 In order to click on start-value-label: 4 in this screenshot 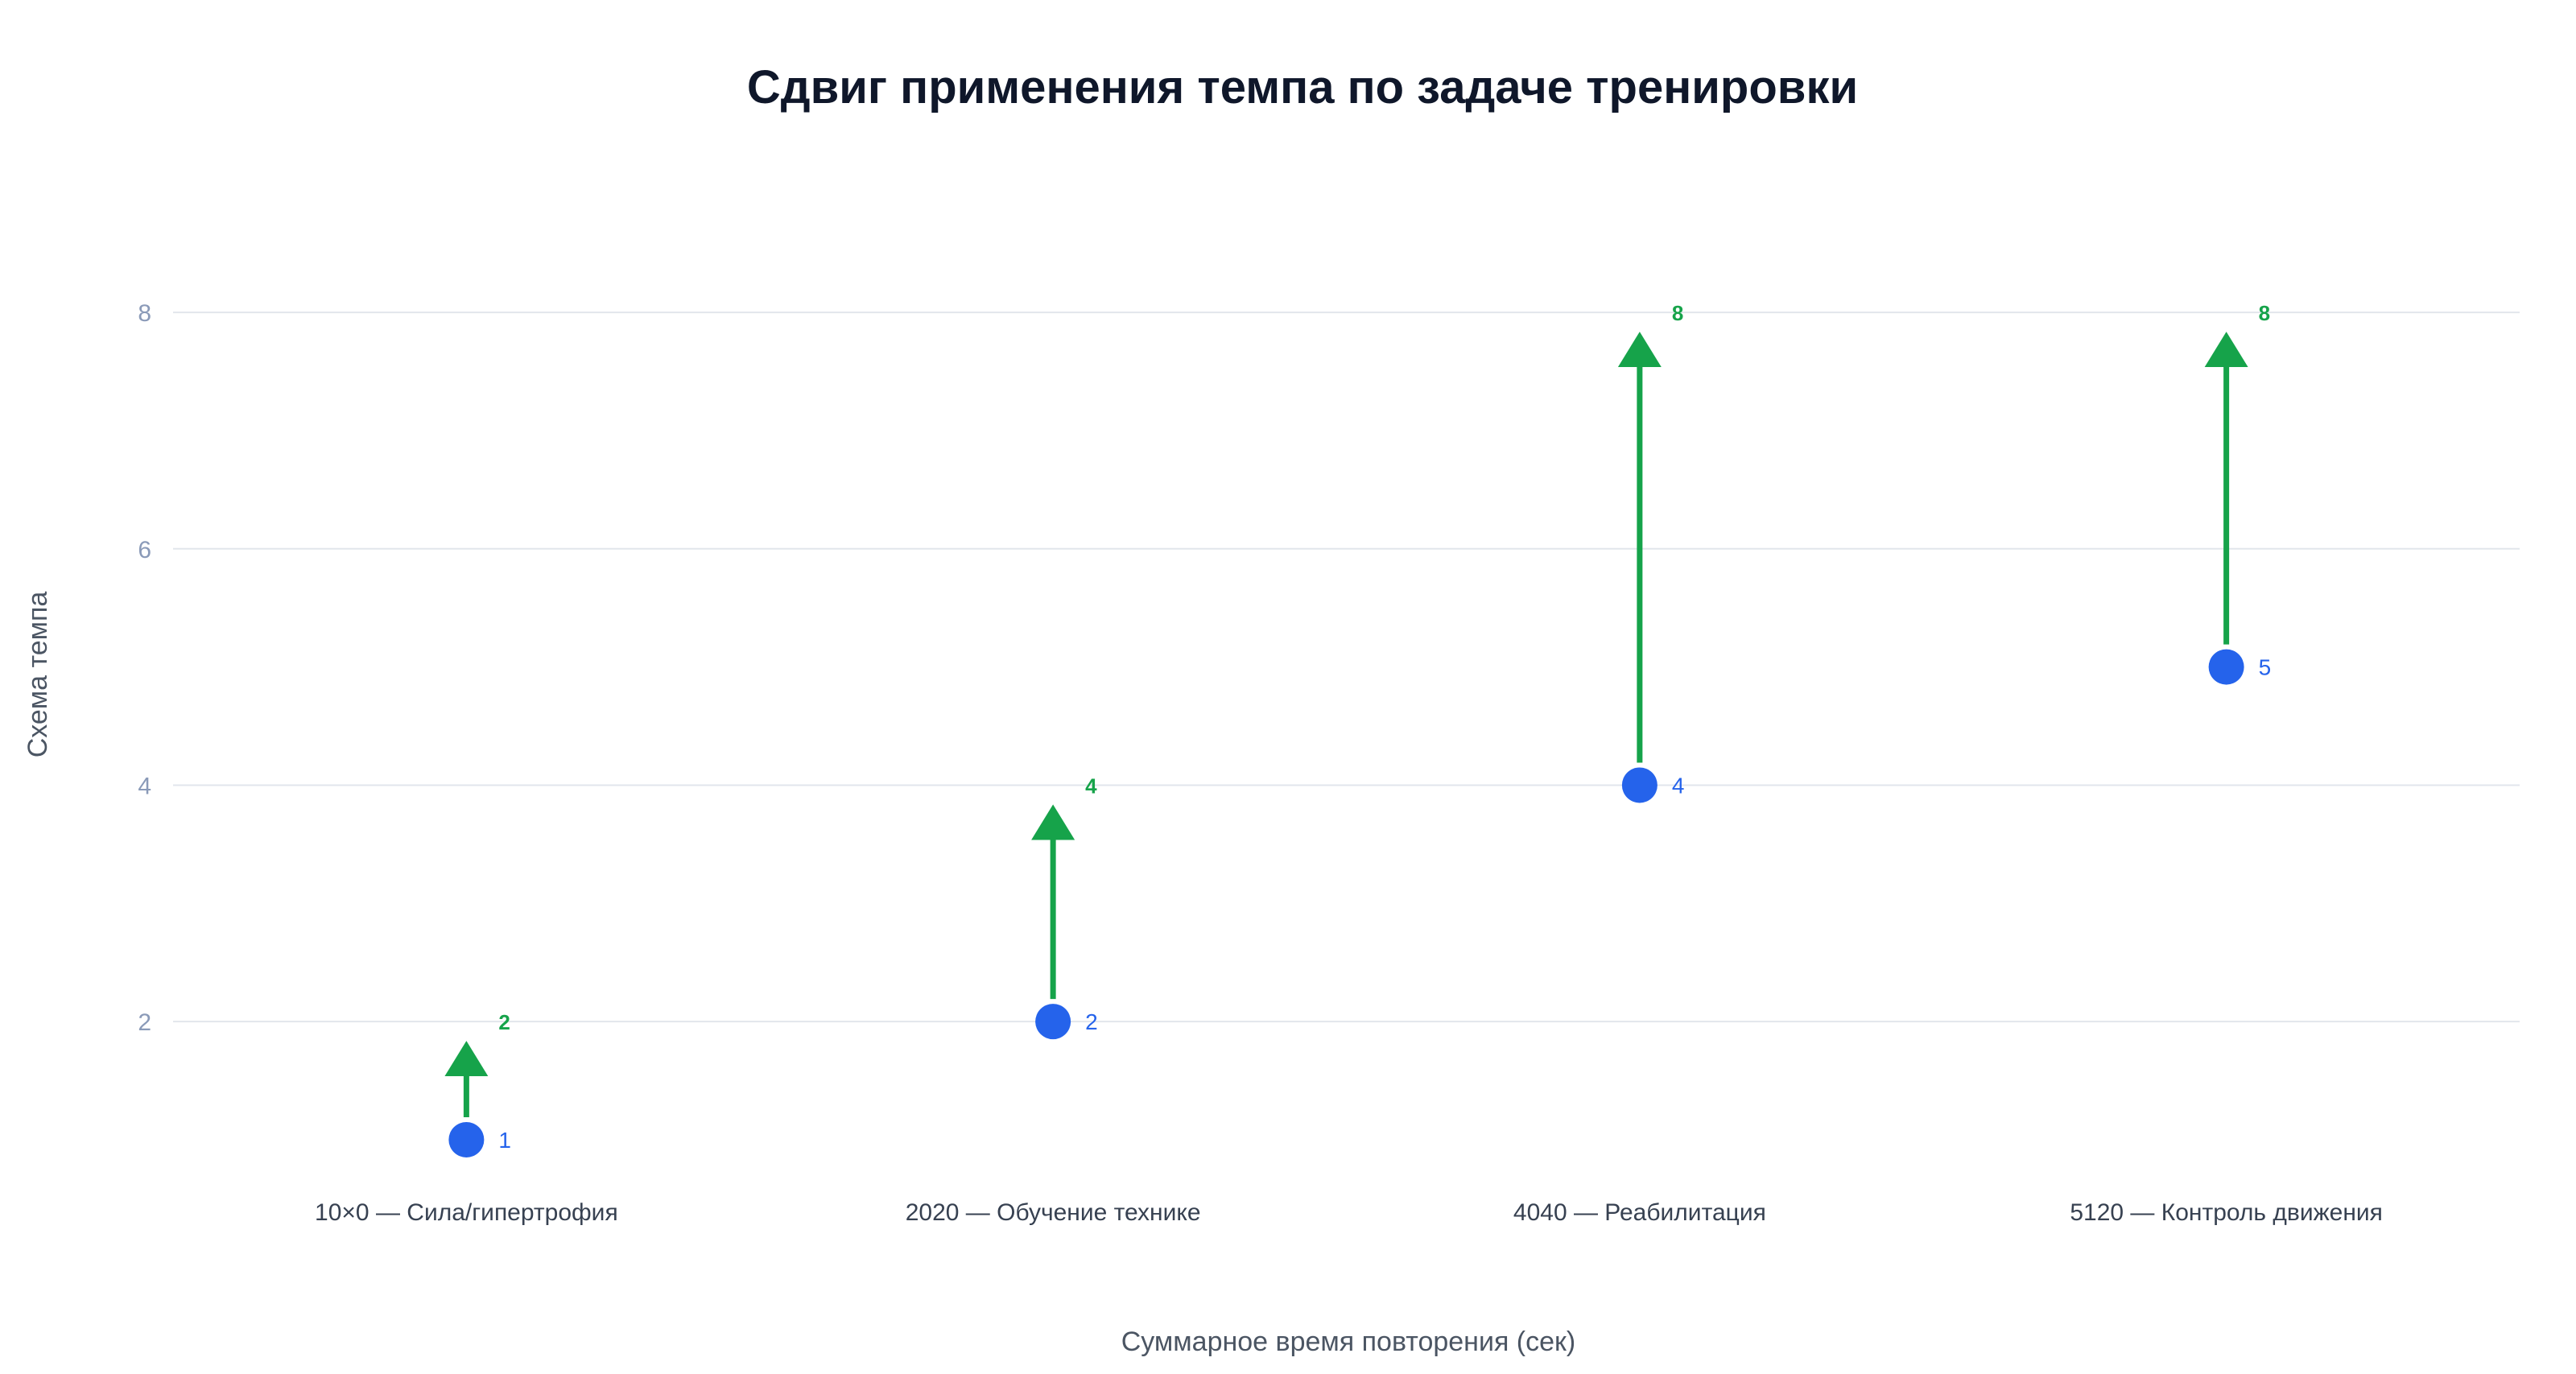, I will do `click(1678, 785)`.